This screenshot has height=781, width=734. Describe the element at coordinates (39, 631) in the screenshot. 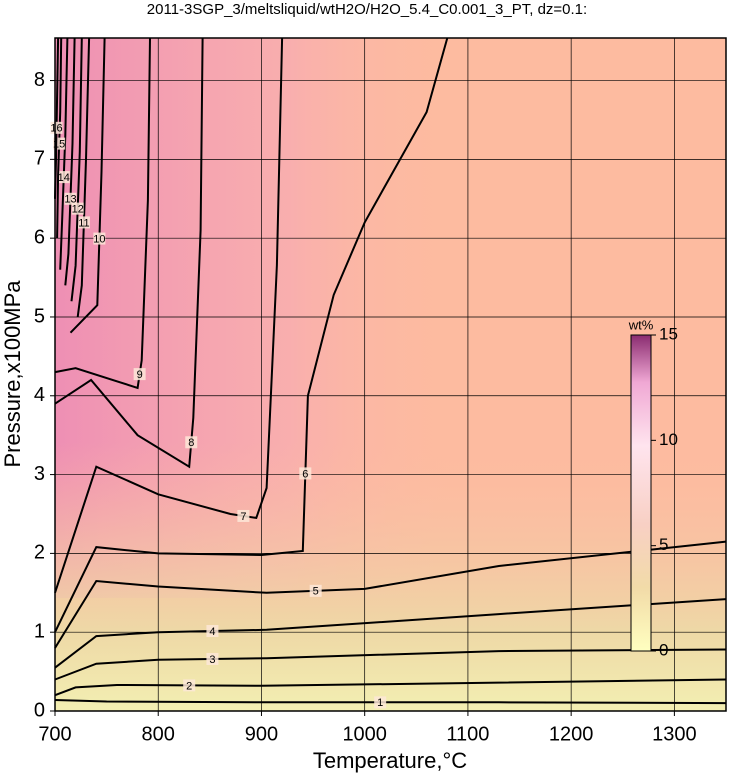

I see `y-tick-label: 1` at that location.